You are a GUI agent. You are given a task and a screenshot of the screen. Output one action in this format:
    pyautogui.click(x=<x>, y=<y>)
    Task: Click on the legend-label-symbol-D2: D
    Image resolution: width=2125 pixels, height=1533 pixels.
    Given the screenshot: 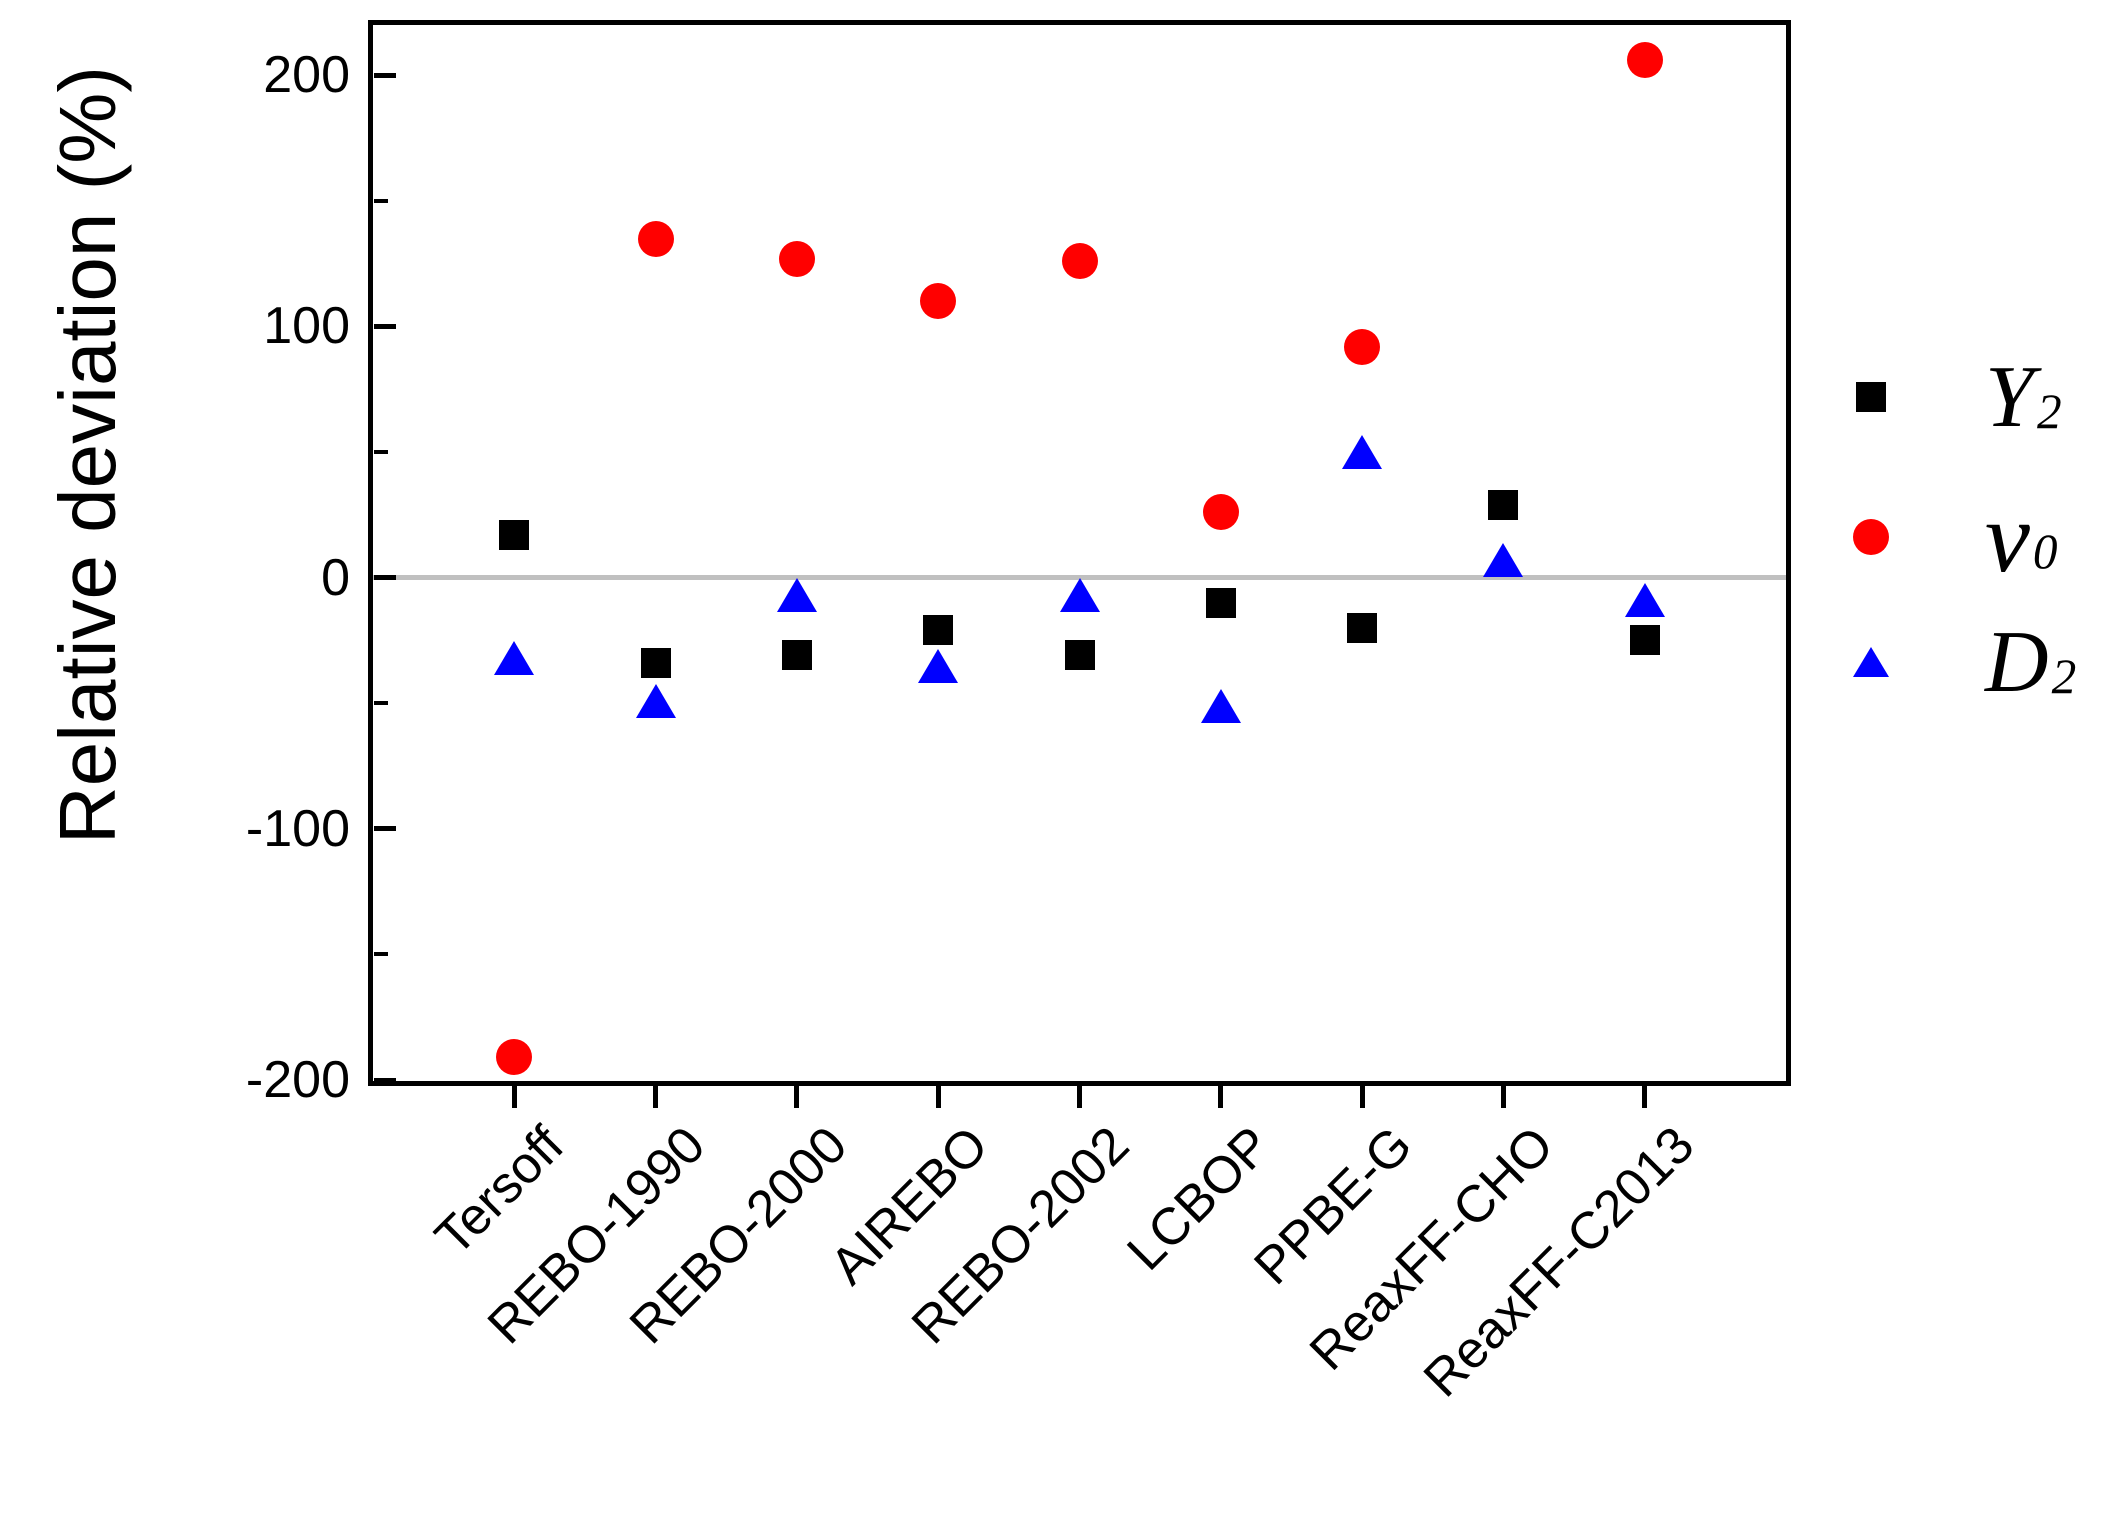 What is the action you would take?
    pyautogui.click(x=2017, y=662)
    